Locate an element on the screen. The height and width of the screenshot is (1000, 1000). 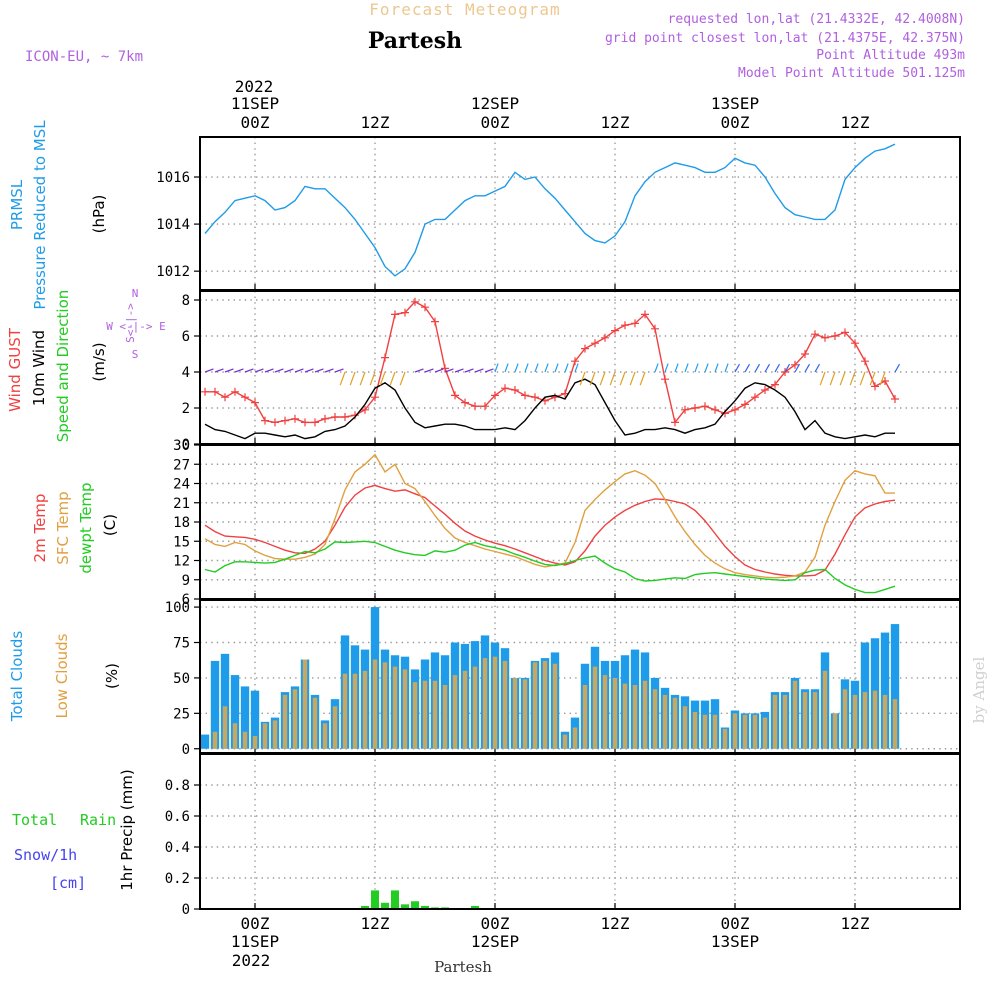
series-sfc-temp is located at coordinates (549, 516).